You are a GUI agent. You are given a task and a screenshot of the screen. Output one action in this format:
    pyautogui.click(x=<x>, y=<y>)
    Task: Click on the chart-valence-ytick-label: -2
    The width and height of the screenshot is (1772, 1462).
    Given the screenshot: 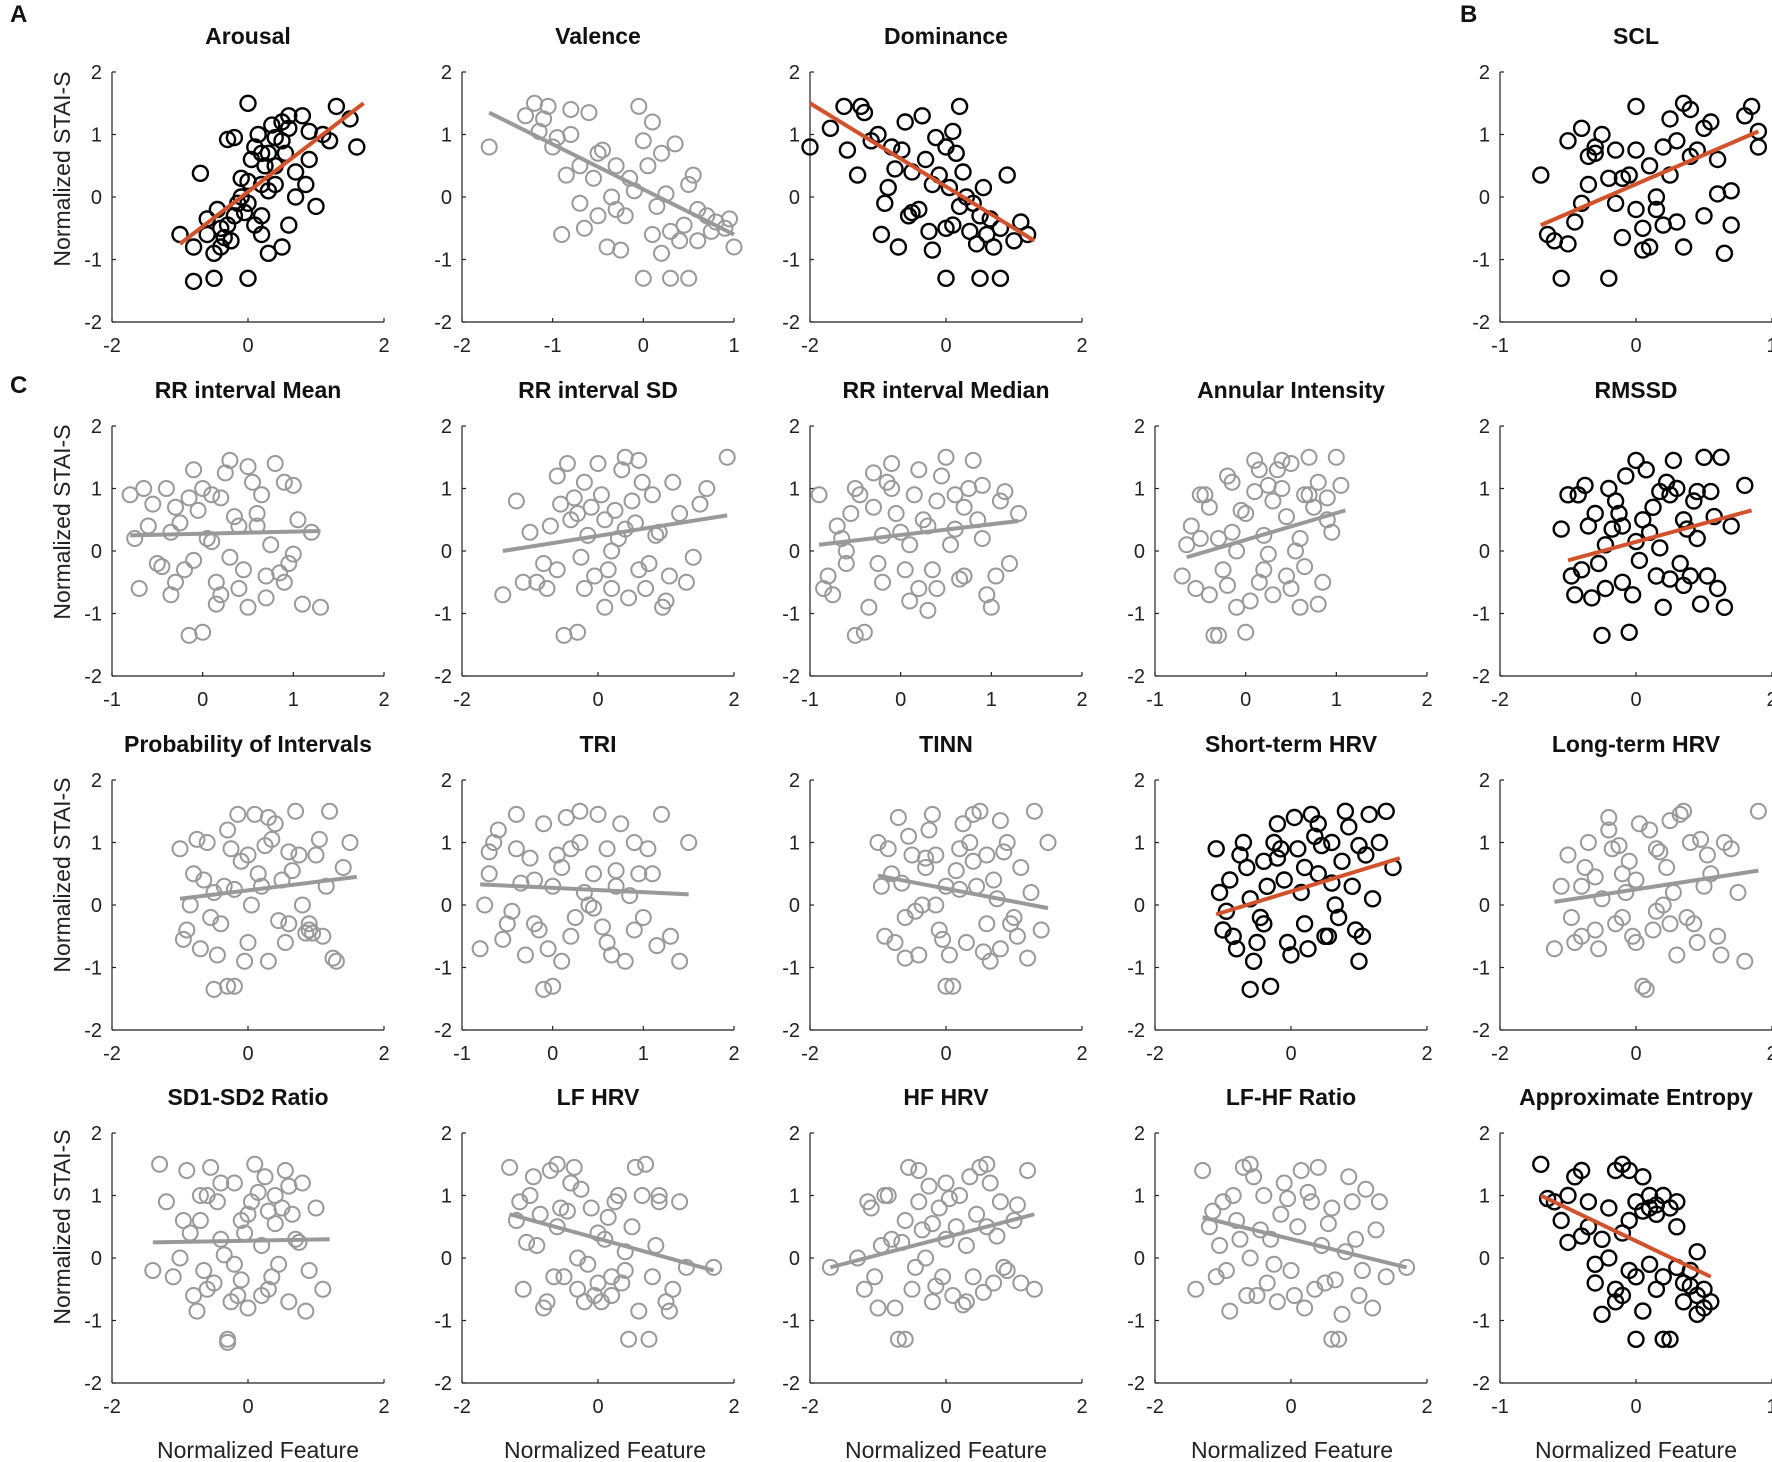 What is the action you would take?
    pyautogui.click(x=443, y=323)
    